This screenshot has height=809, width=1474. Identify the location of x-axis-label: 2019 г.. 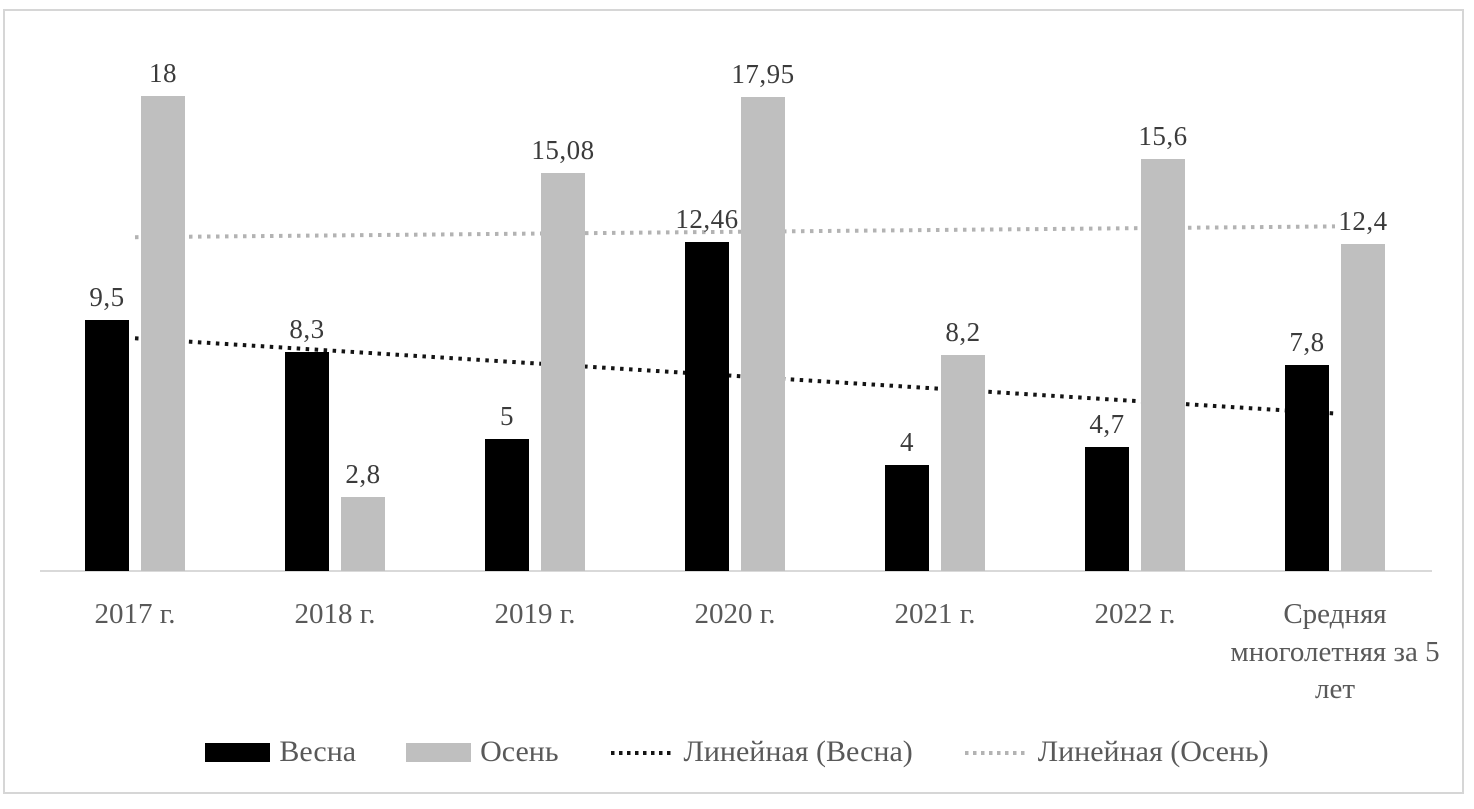
(535, 614).